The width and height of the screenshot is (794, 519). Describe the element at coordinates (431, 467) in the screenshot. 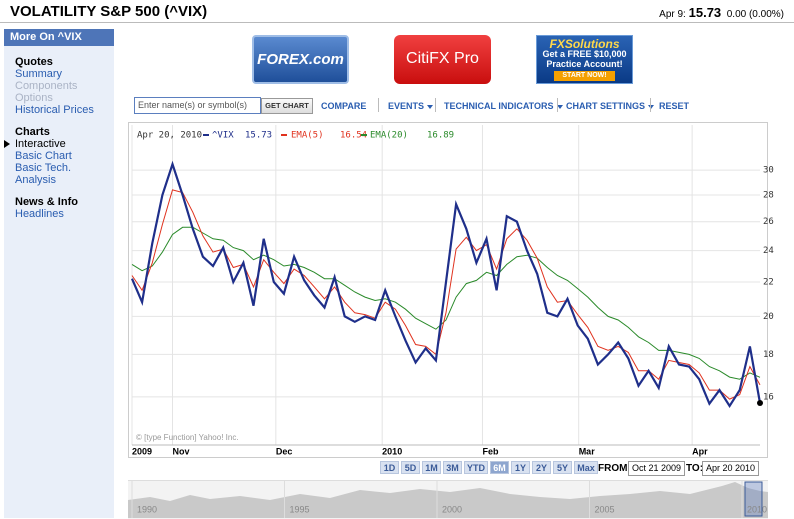

I see `range-button: 1M` at that location.